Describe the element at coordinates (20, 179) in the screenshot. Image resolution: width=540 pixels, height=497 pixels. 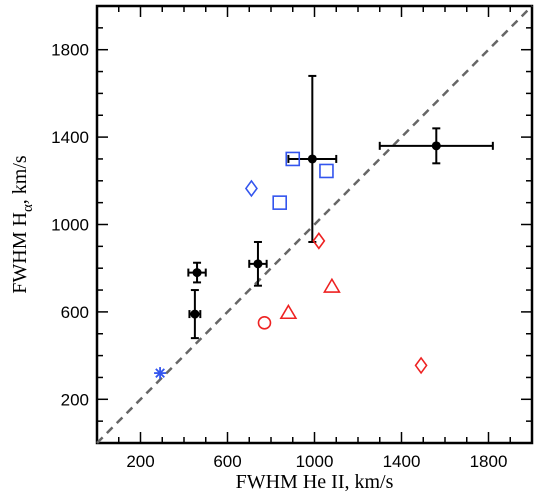
I see `y-axis-label-suffix: , km/s` at that location.